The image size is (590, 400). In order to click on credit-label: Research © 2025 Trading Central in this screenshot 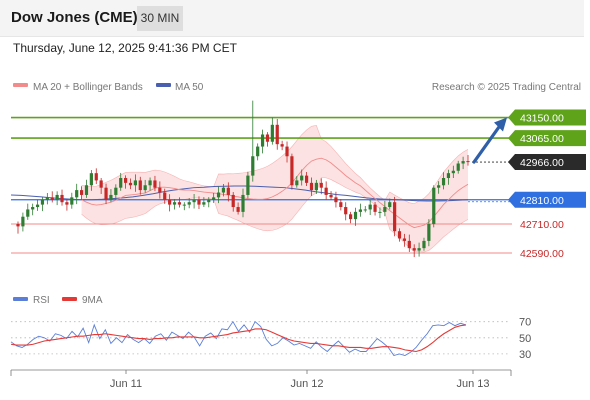, I will do `click(506, 87)`.